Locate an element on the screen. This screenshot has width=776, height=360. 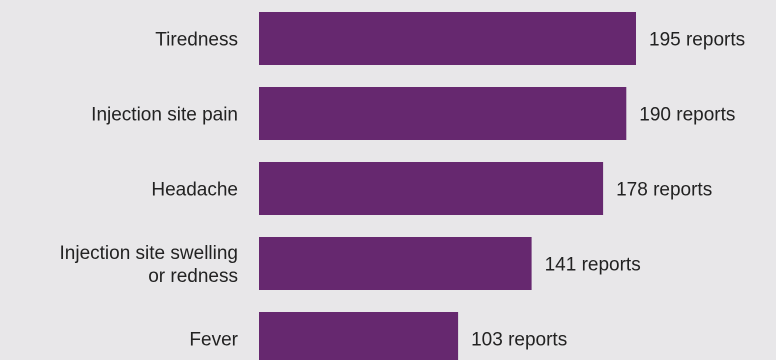
category-label-1: Injection site pain is located at coordinates (164, 115).